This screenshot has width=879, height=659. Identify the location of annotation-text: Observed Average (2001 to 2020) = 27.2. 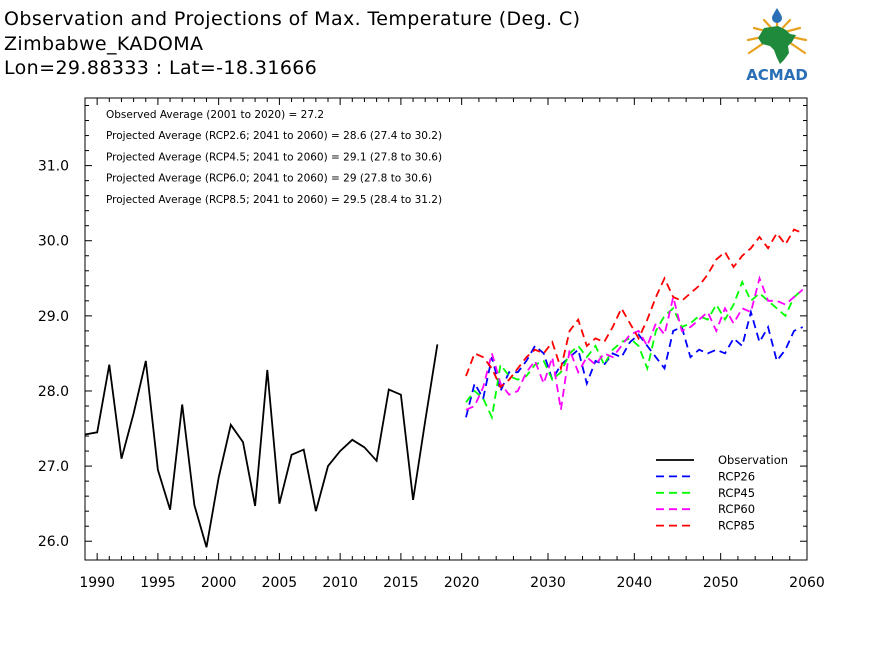
(215, 115).